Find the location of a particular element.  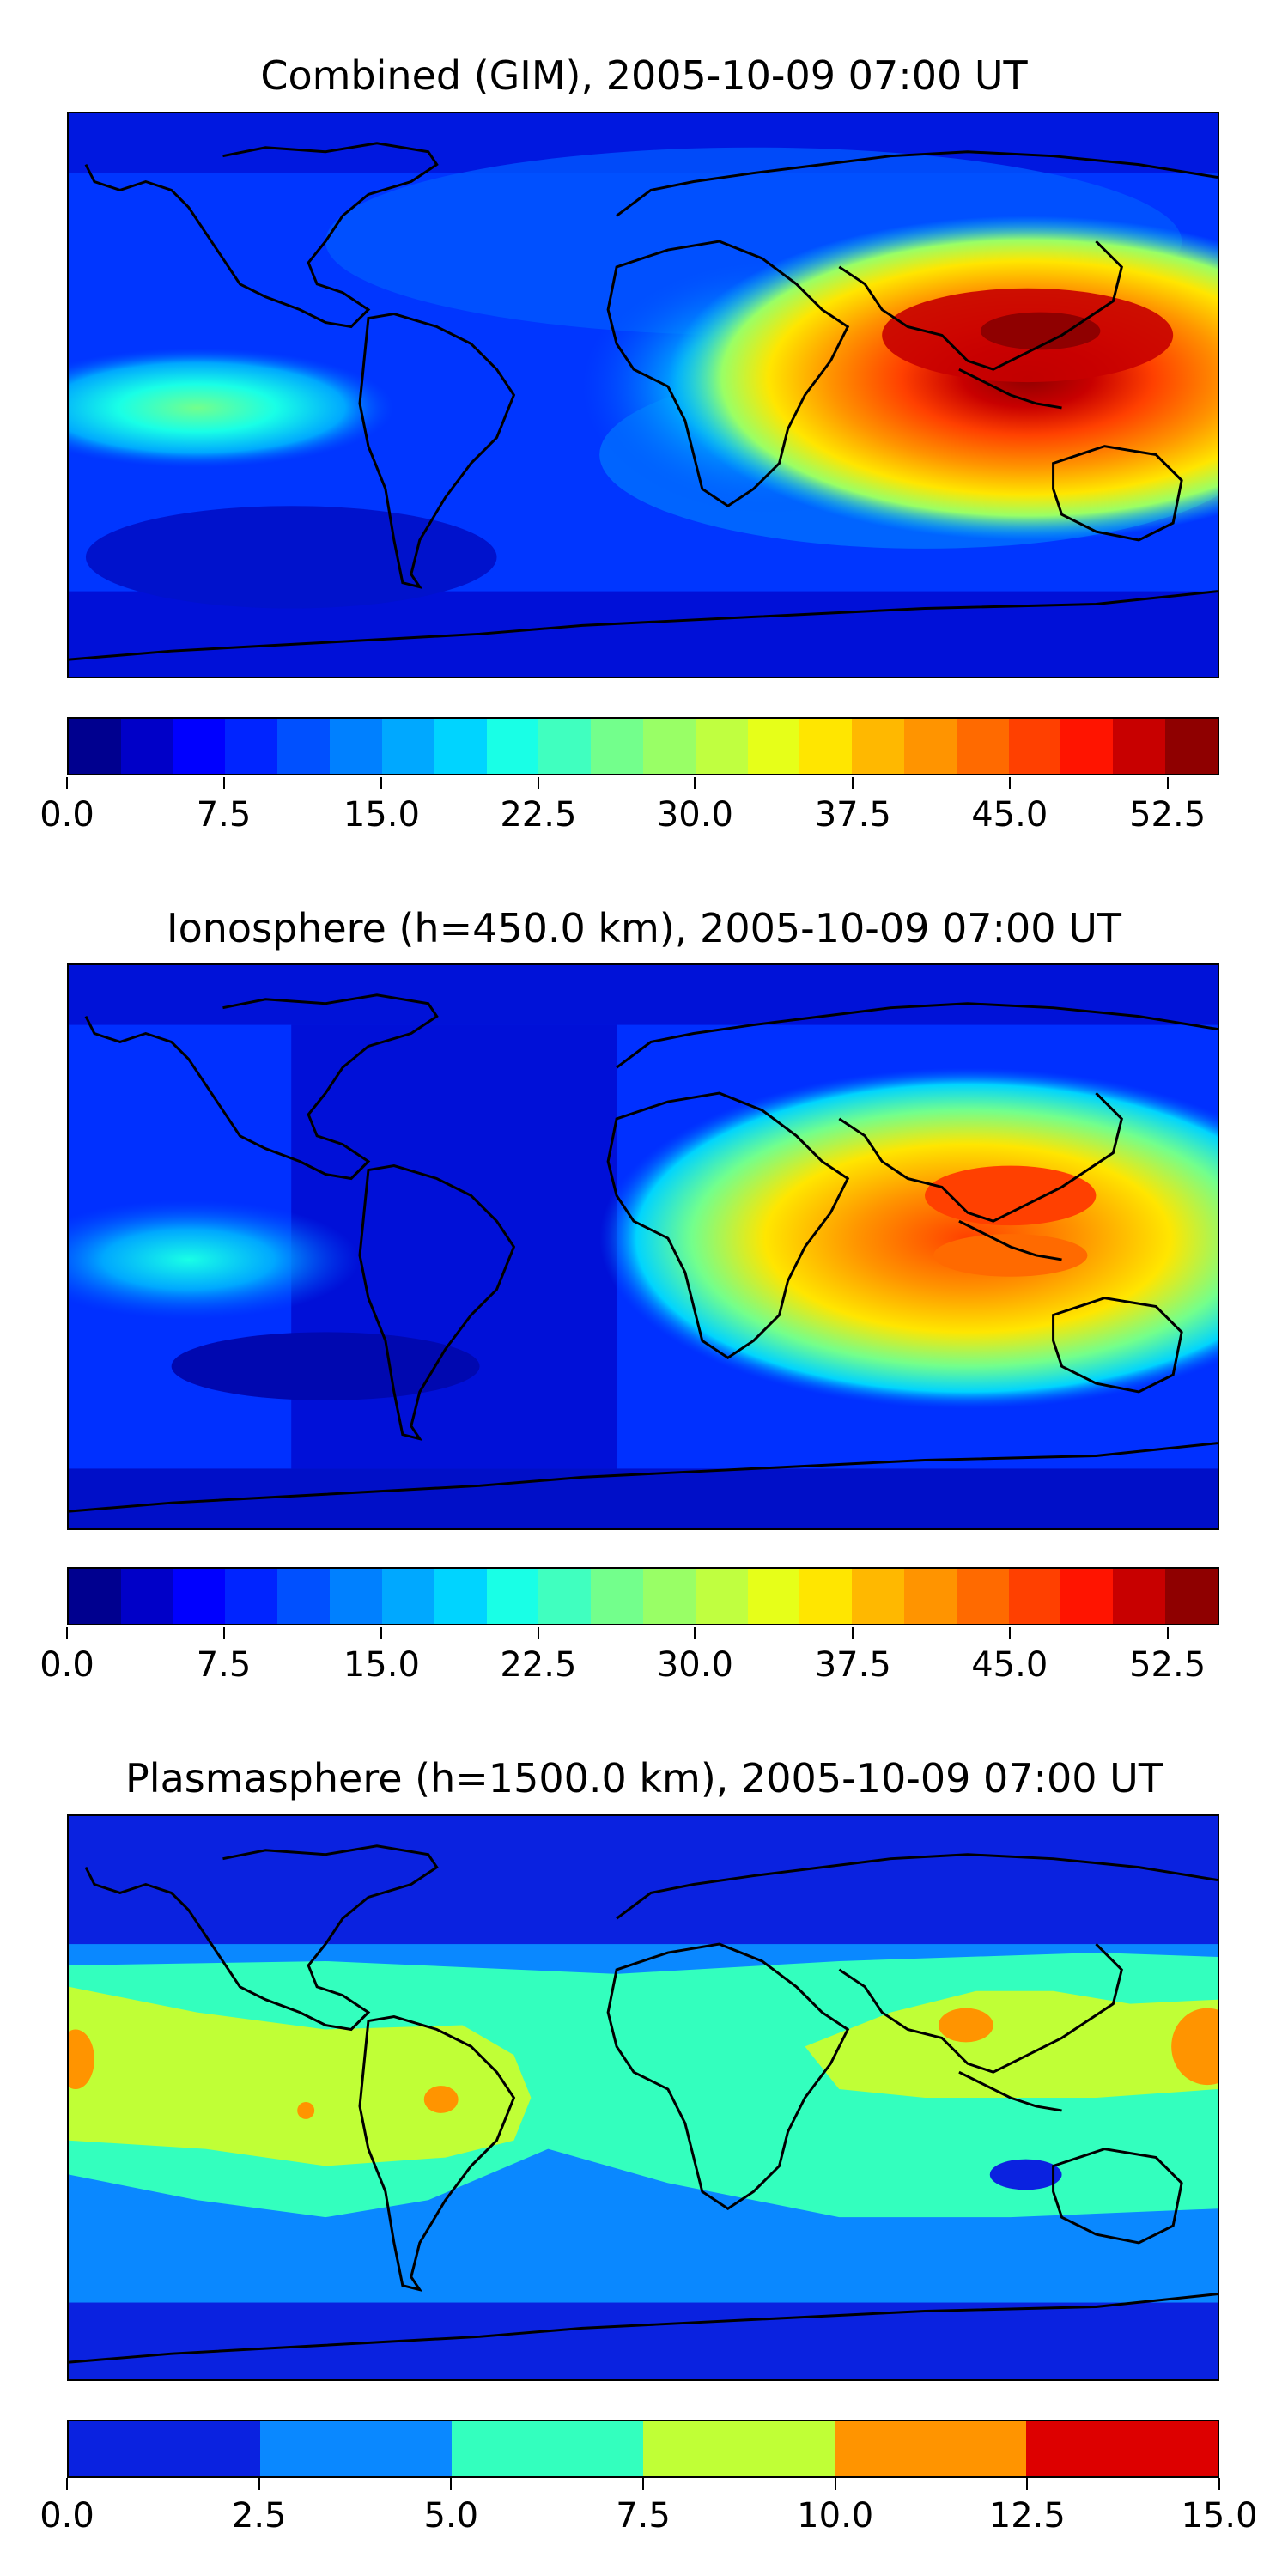

map-title: Combined (GIM), 2005-10-09 07:00 UT is located at coordinates (644, 75).